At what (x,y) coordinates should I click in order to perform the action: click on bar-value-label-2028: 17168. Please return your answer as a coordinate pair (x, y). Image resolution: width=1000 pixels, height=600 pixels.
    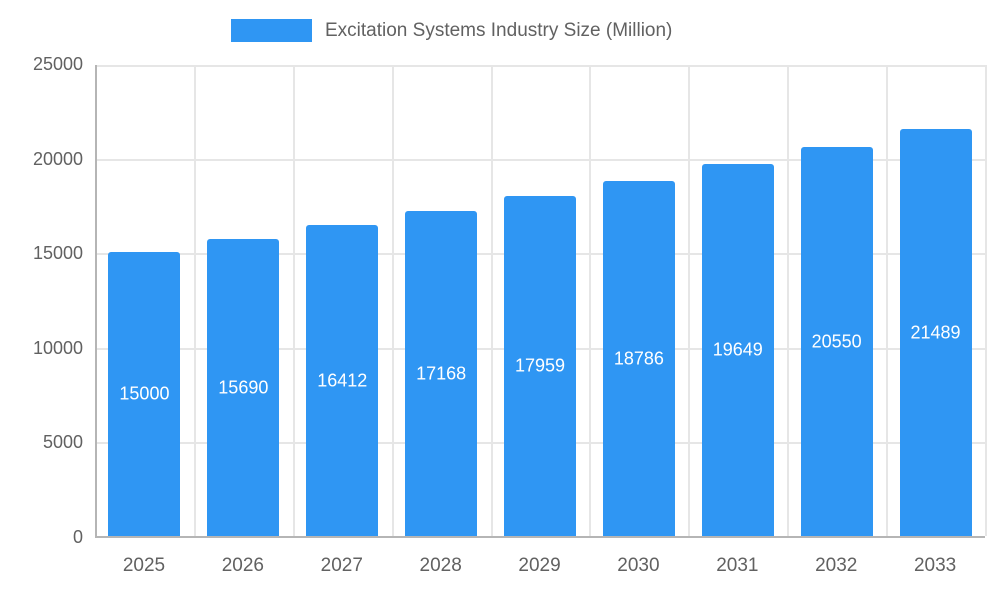
    Looking at the image, I should click on (441, 373).